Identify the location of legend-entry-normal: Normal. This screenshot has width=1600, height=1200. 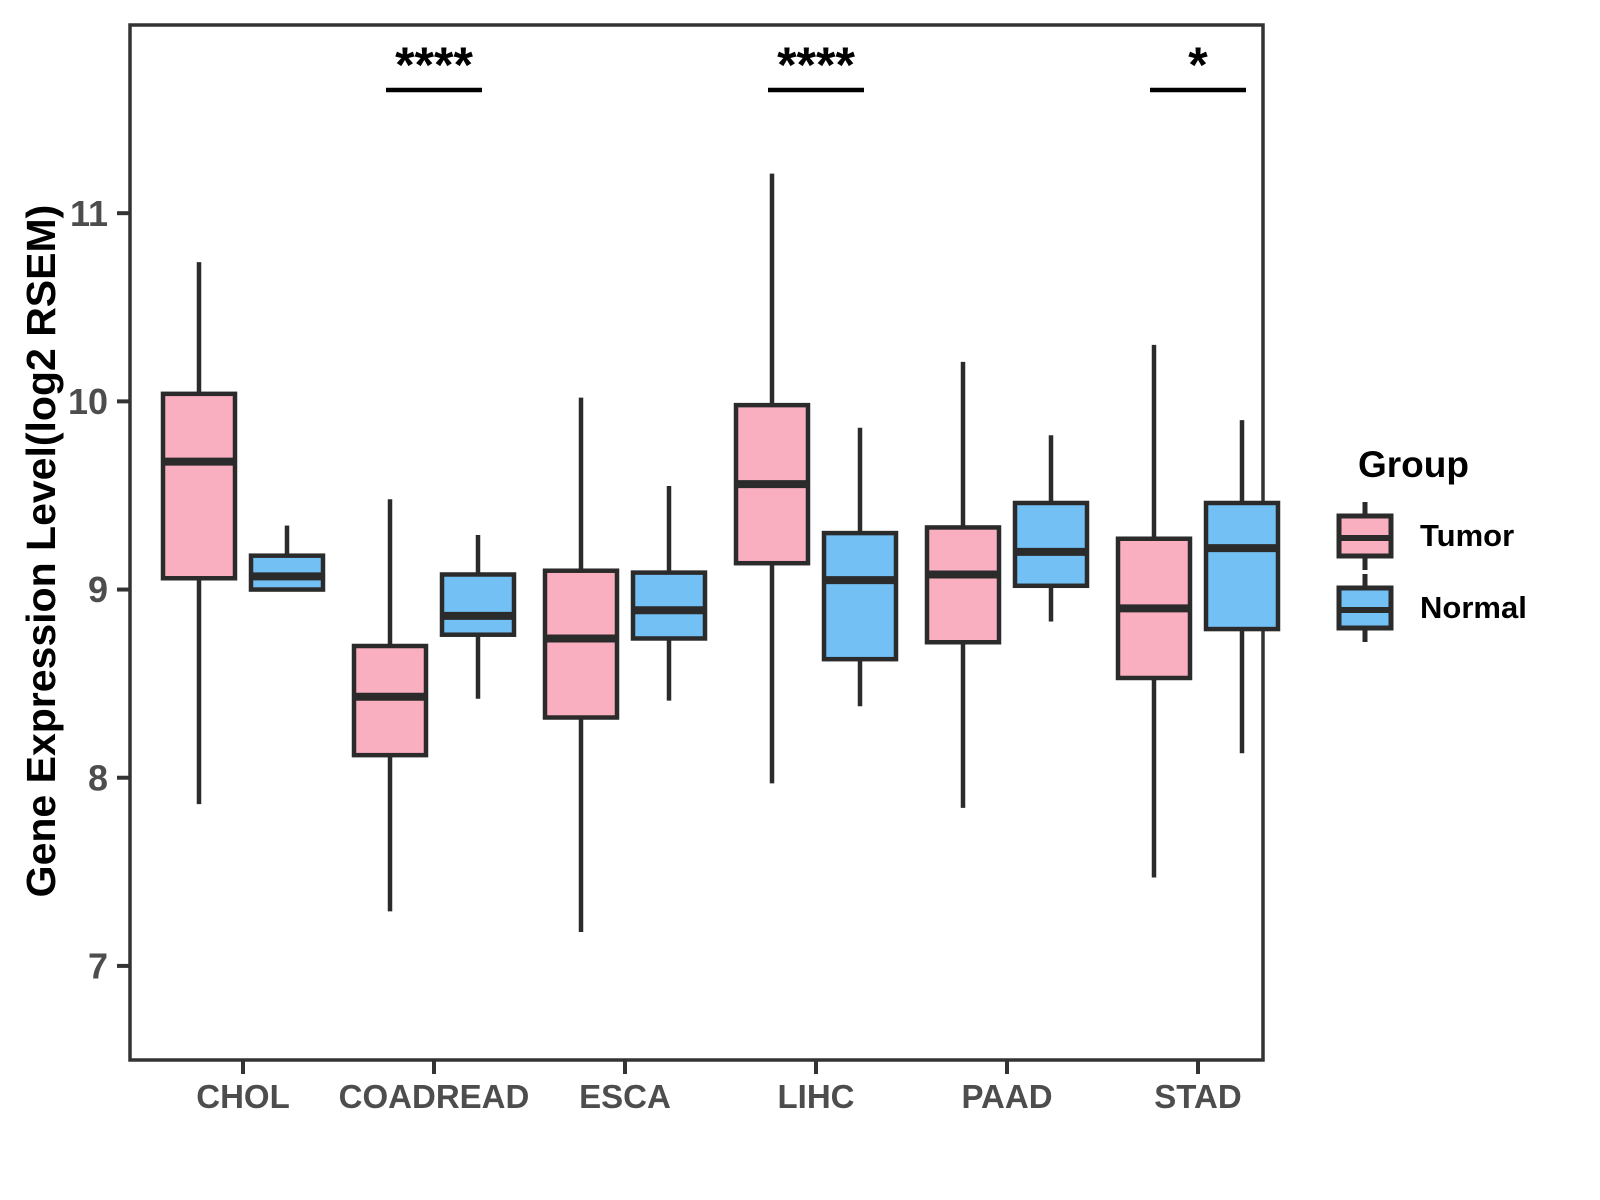
(1428, 608).